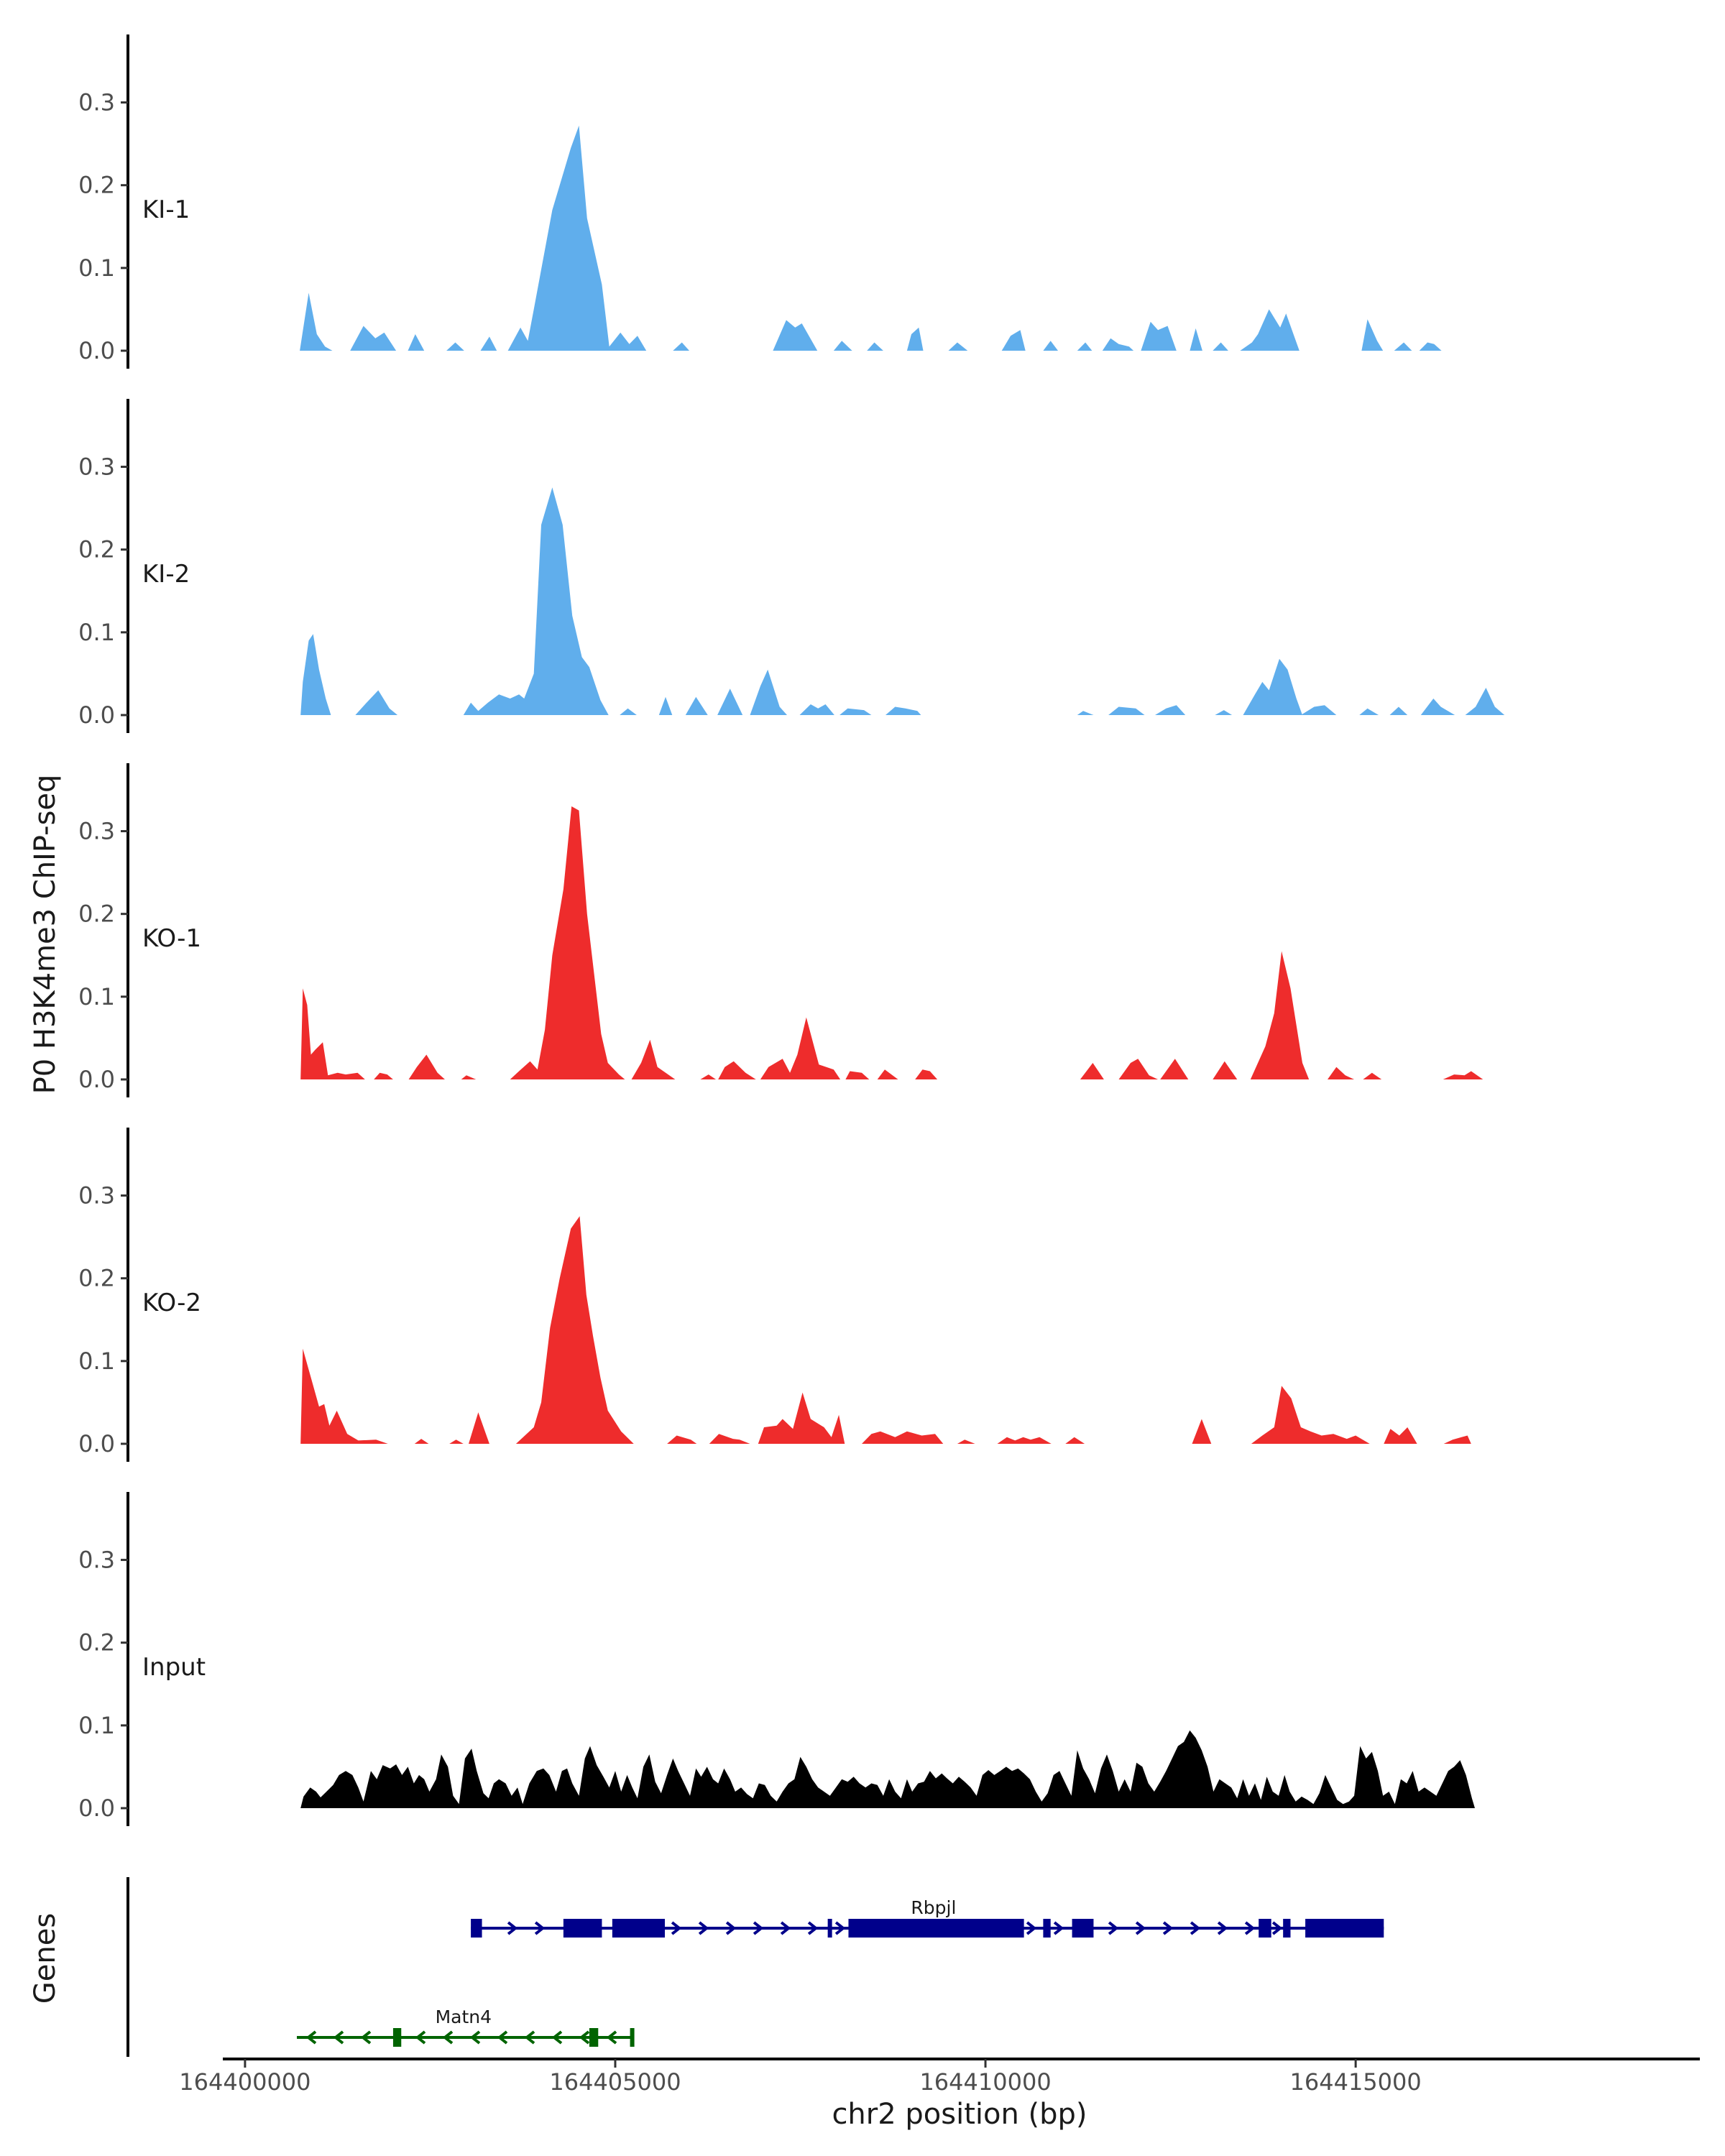 The height and width of the screenshot is (2156, 1725). I want to click on x-tick-label: 164415000, so click(1356, 2082).